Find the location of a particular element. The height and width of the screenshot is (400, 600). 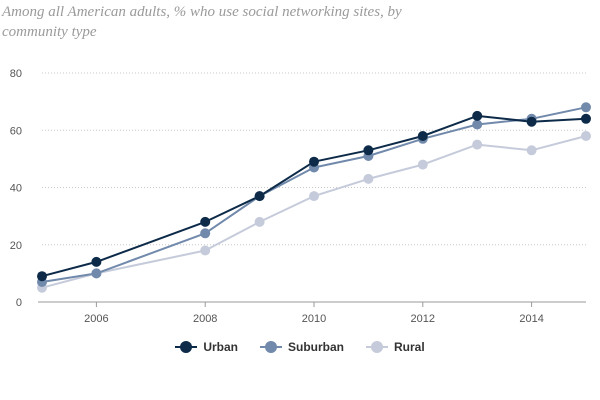

y-tick-label: 20 is located at coordinates (16, 246).